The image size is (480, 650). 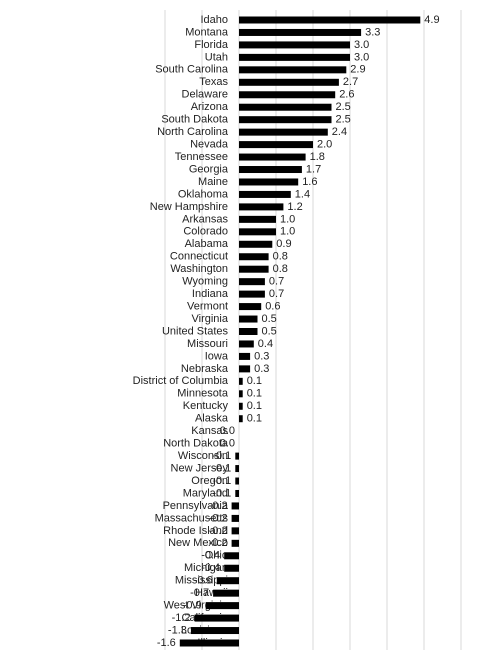 I want to click on value-label: 1.2, so click(x=294, y=207).